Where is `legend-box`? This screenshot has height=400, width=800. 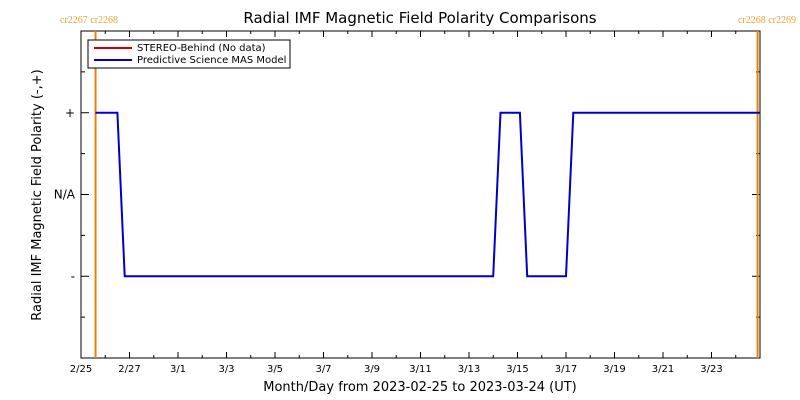
legend-box is located at coordinates (189, 54).